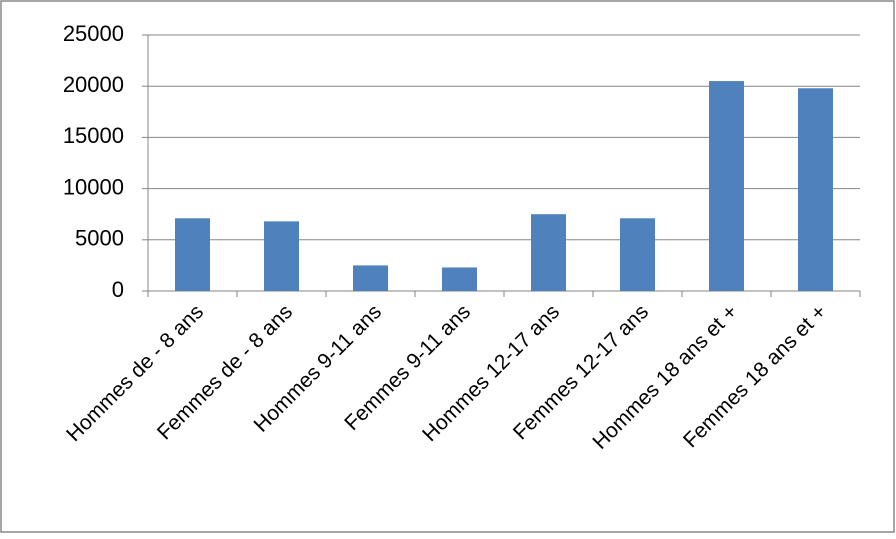  I want to click on y-tick-label: 10000, so click(93, 186).